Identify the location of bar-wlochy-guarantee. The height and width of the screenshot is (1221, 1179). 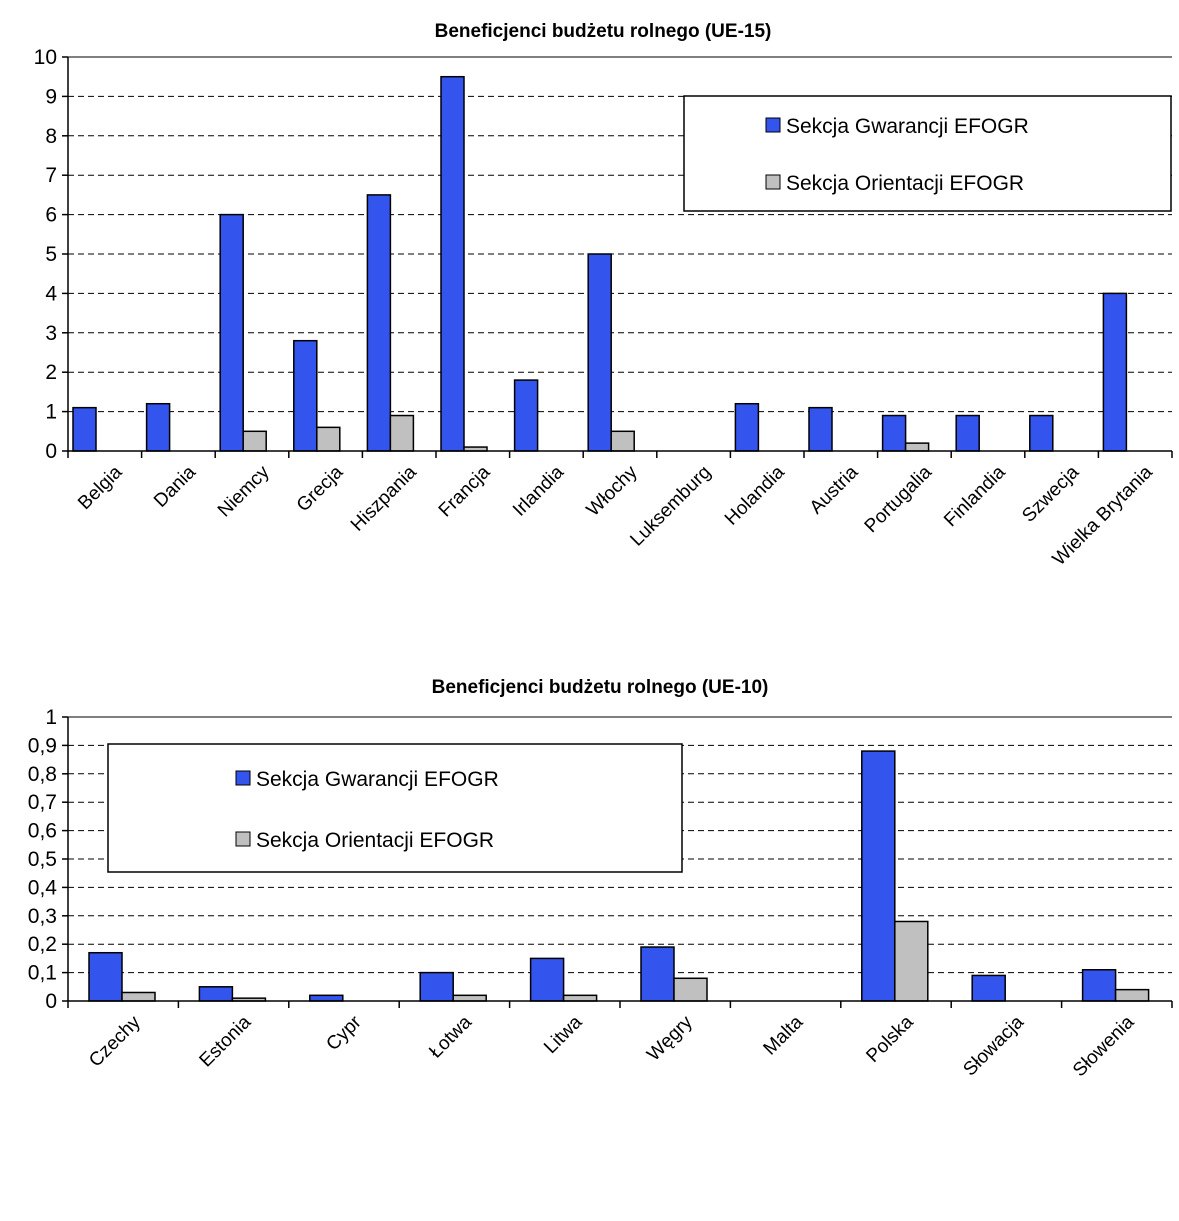
(599, 352).